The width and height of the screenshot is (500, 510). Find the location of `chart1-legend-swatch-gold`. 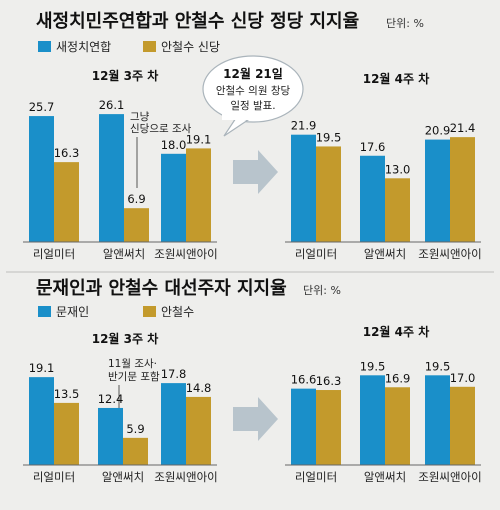

chart1-legend-swatch-gold is located at coordinates (149, 46).